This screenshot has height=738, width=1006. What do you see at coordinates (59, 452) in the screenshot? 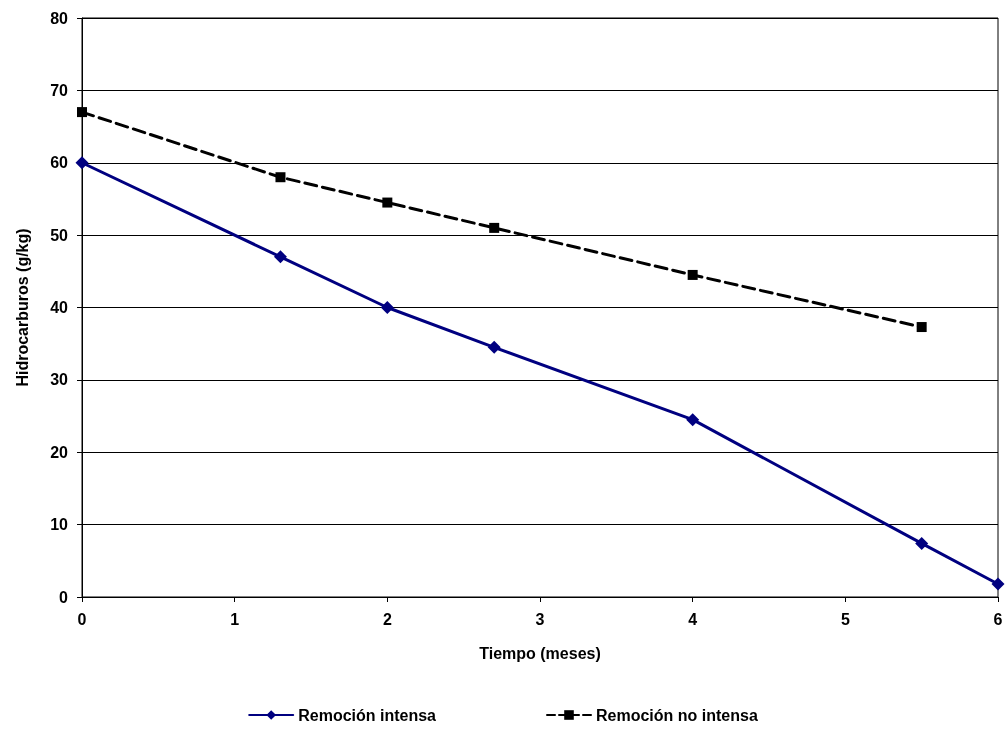
I see `y-tick-label: 20` at bounding box center [59, 452].